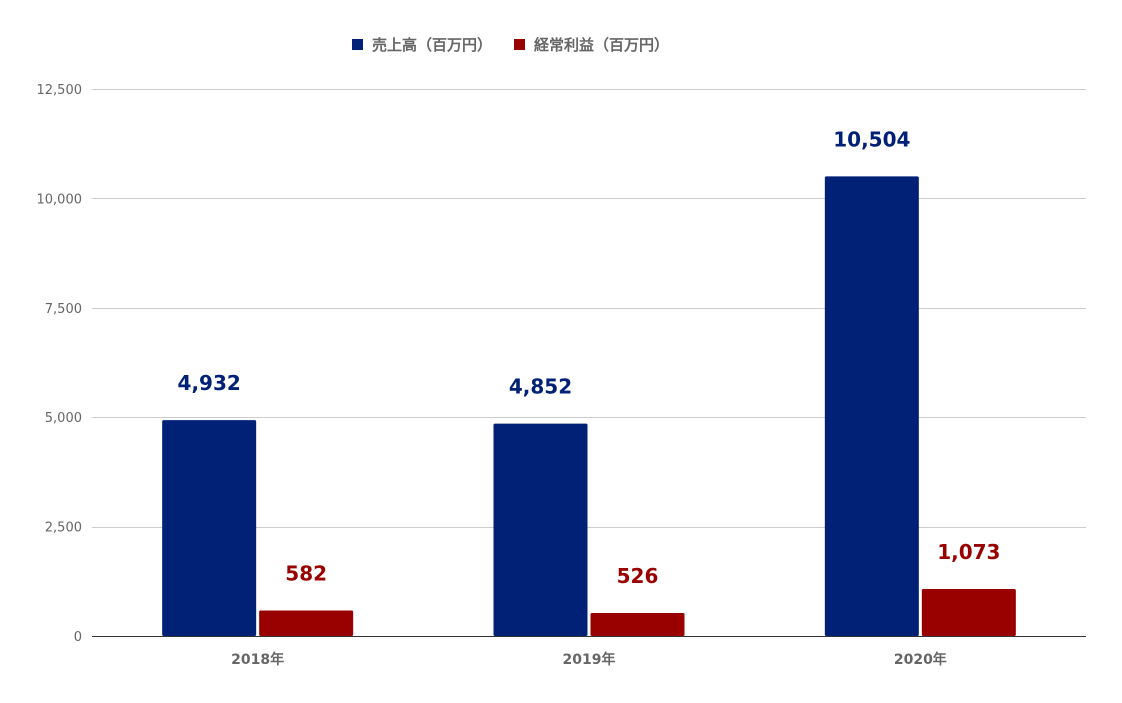 The height and width of the screenshot is (703, 1122). What do you see at coordinates (871, 139) in the screenshot?
I see `data-label-sales: 10,504` at bounding box center [871, 139].